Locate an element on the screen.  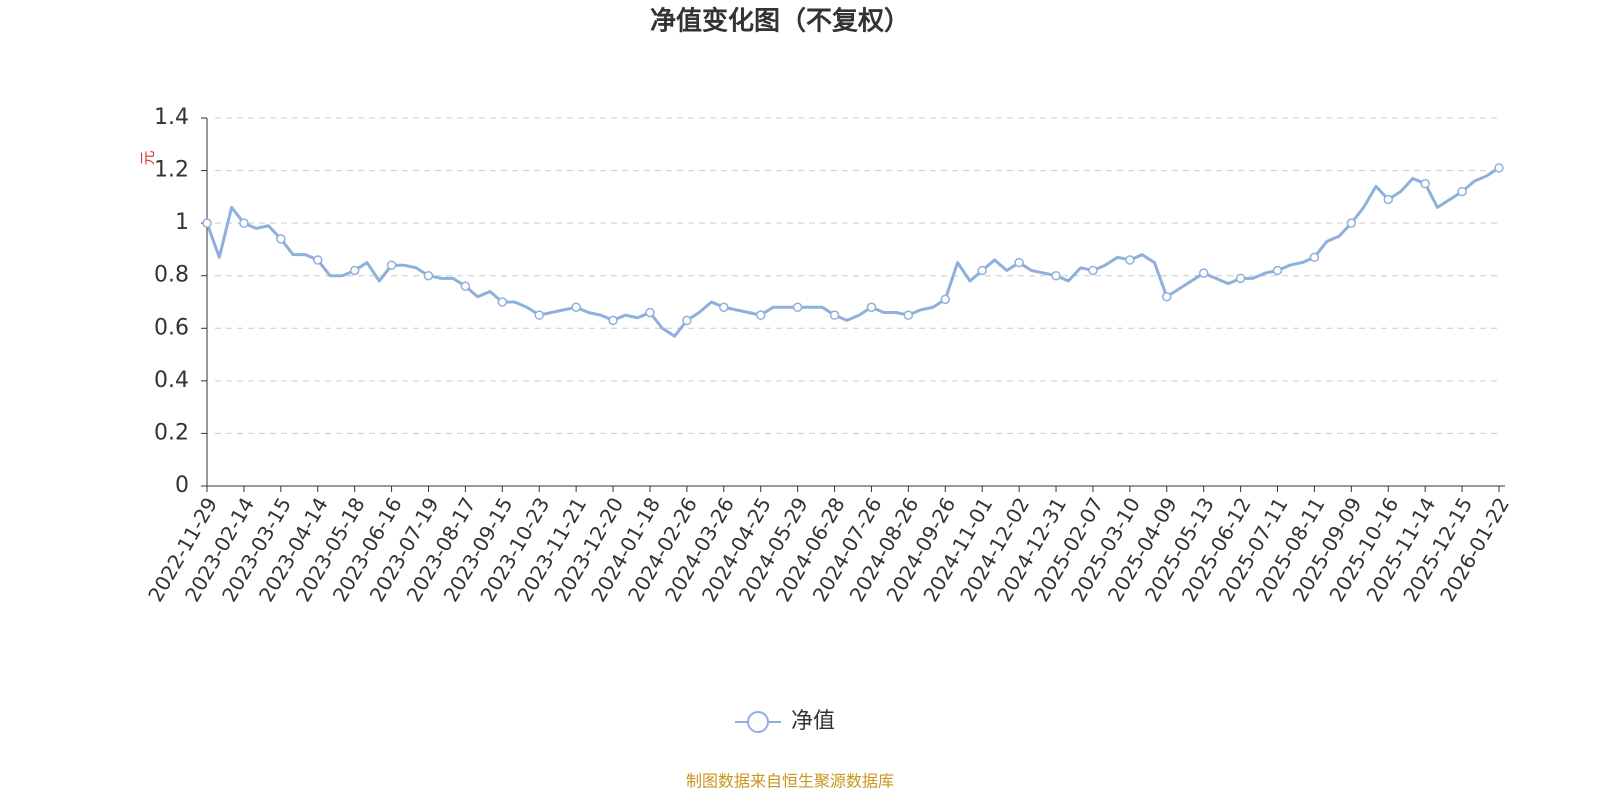
y-tick-label: 1 is located at coordinates (182, 222).